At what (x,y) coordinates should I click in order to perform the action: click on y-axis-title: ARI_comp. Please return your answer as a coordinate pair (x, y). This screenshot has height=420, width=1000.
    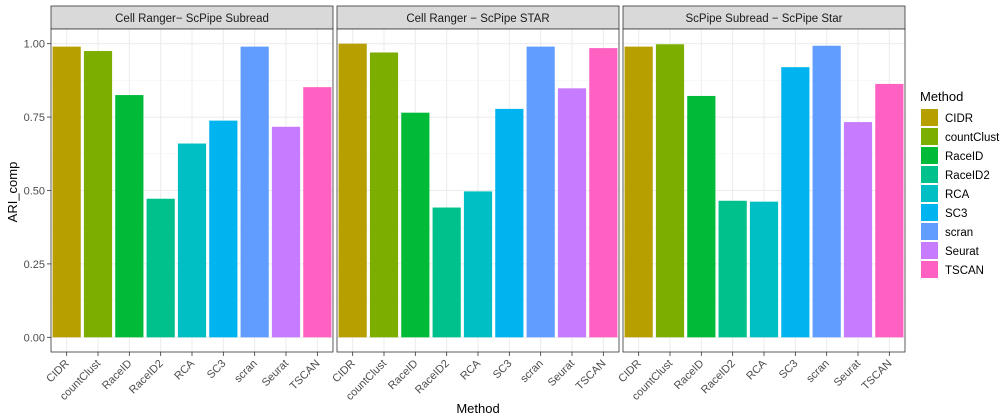
    Looking at the image, I should click on (12, 192).